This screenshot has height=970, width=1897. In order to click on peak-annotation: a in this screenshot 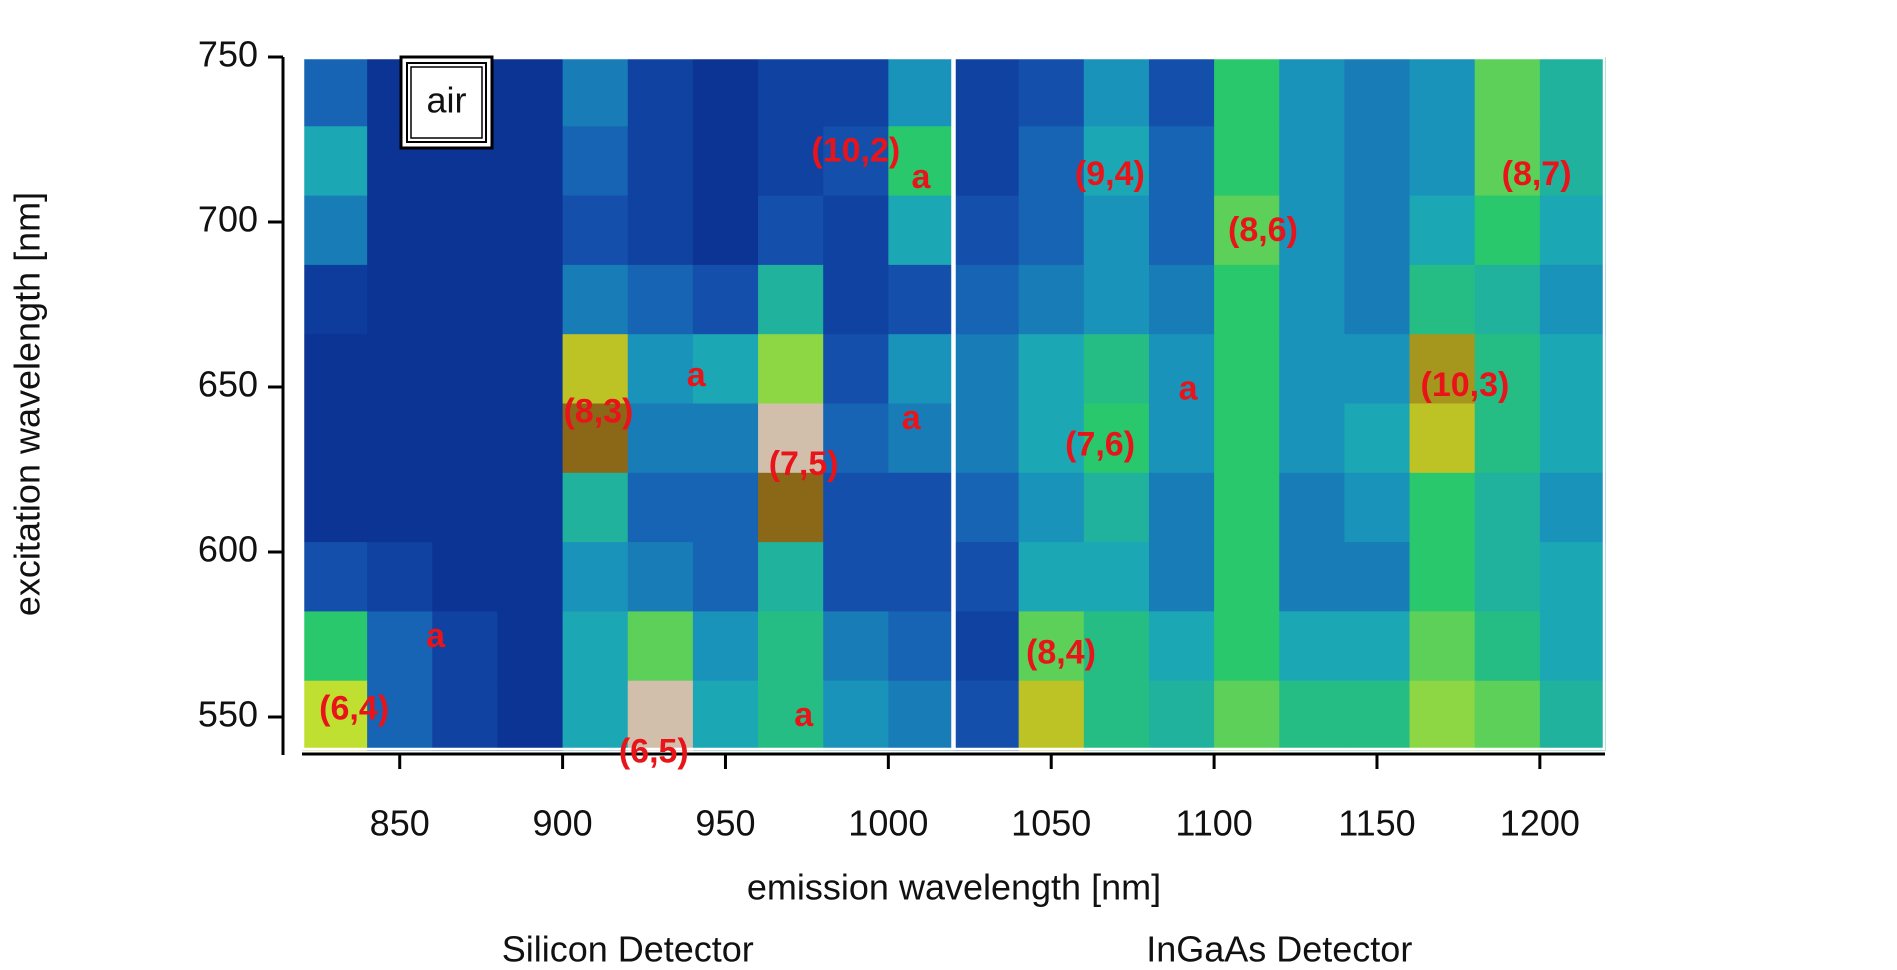, I will do `click(921, 177)`.